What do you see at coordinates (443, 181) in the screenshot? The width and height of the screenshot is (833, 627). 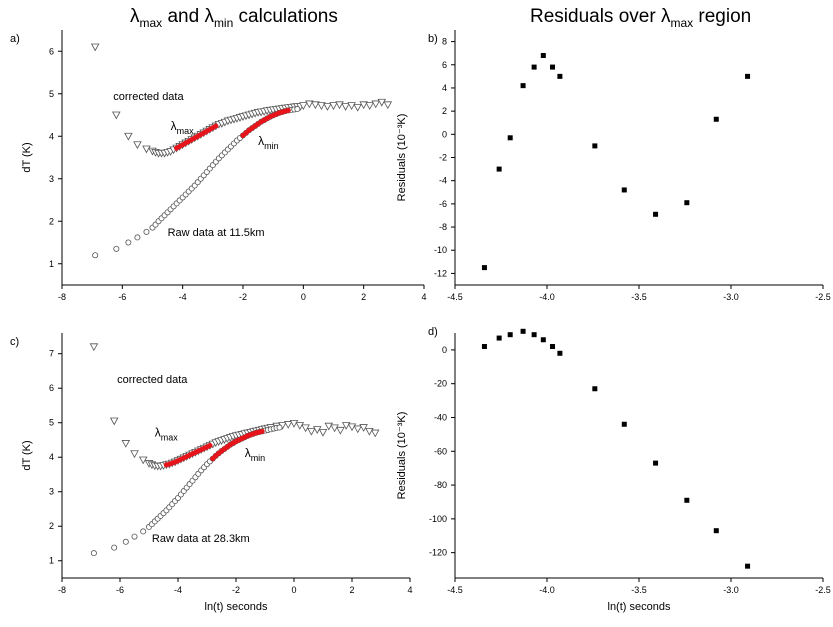 I see `y-tick-label: -4` at bounding box center [443, 181].